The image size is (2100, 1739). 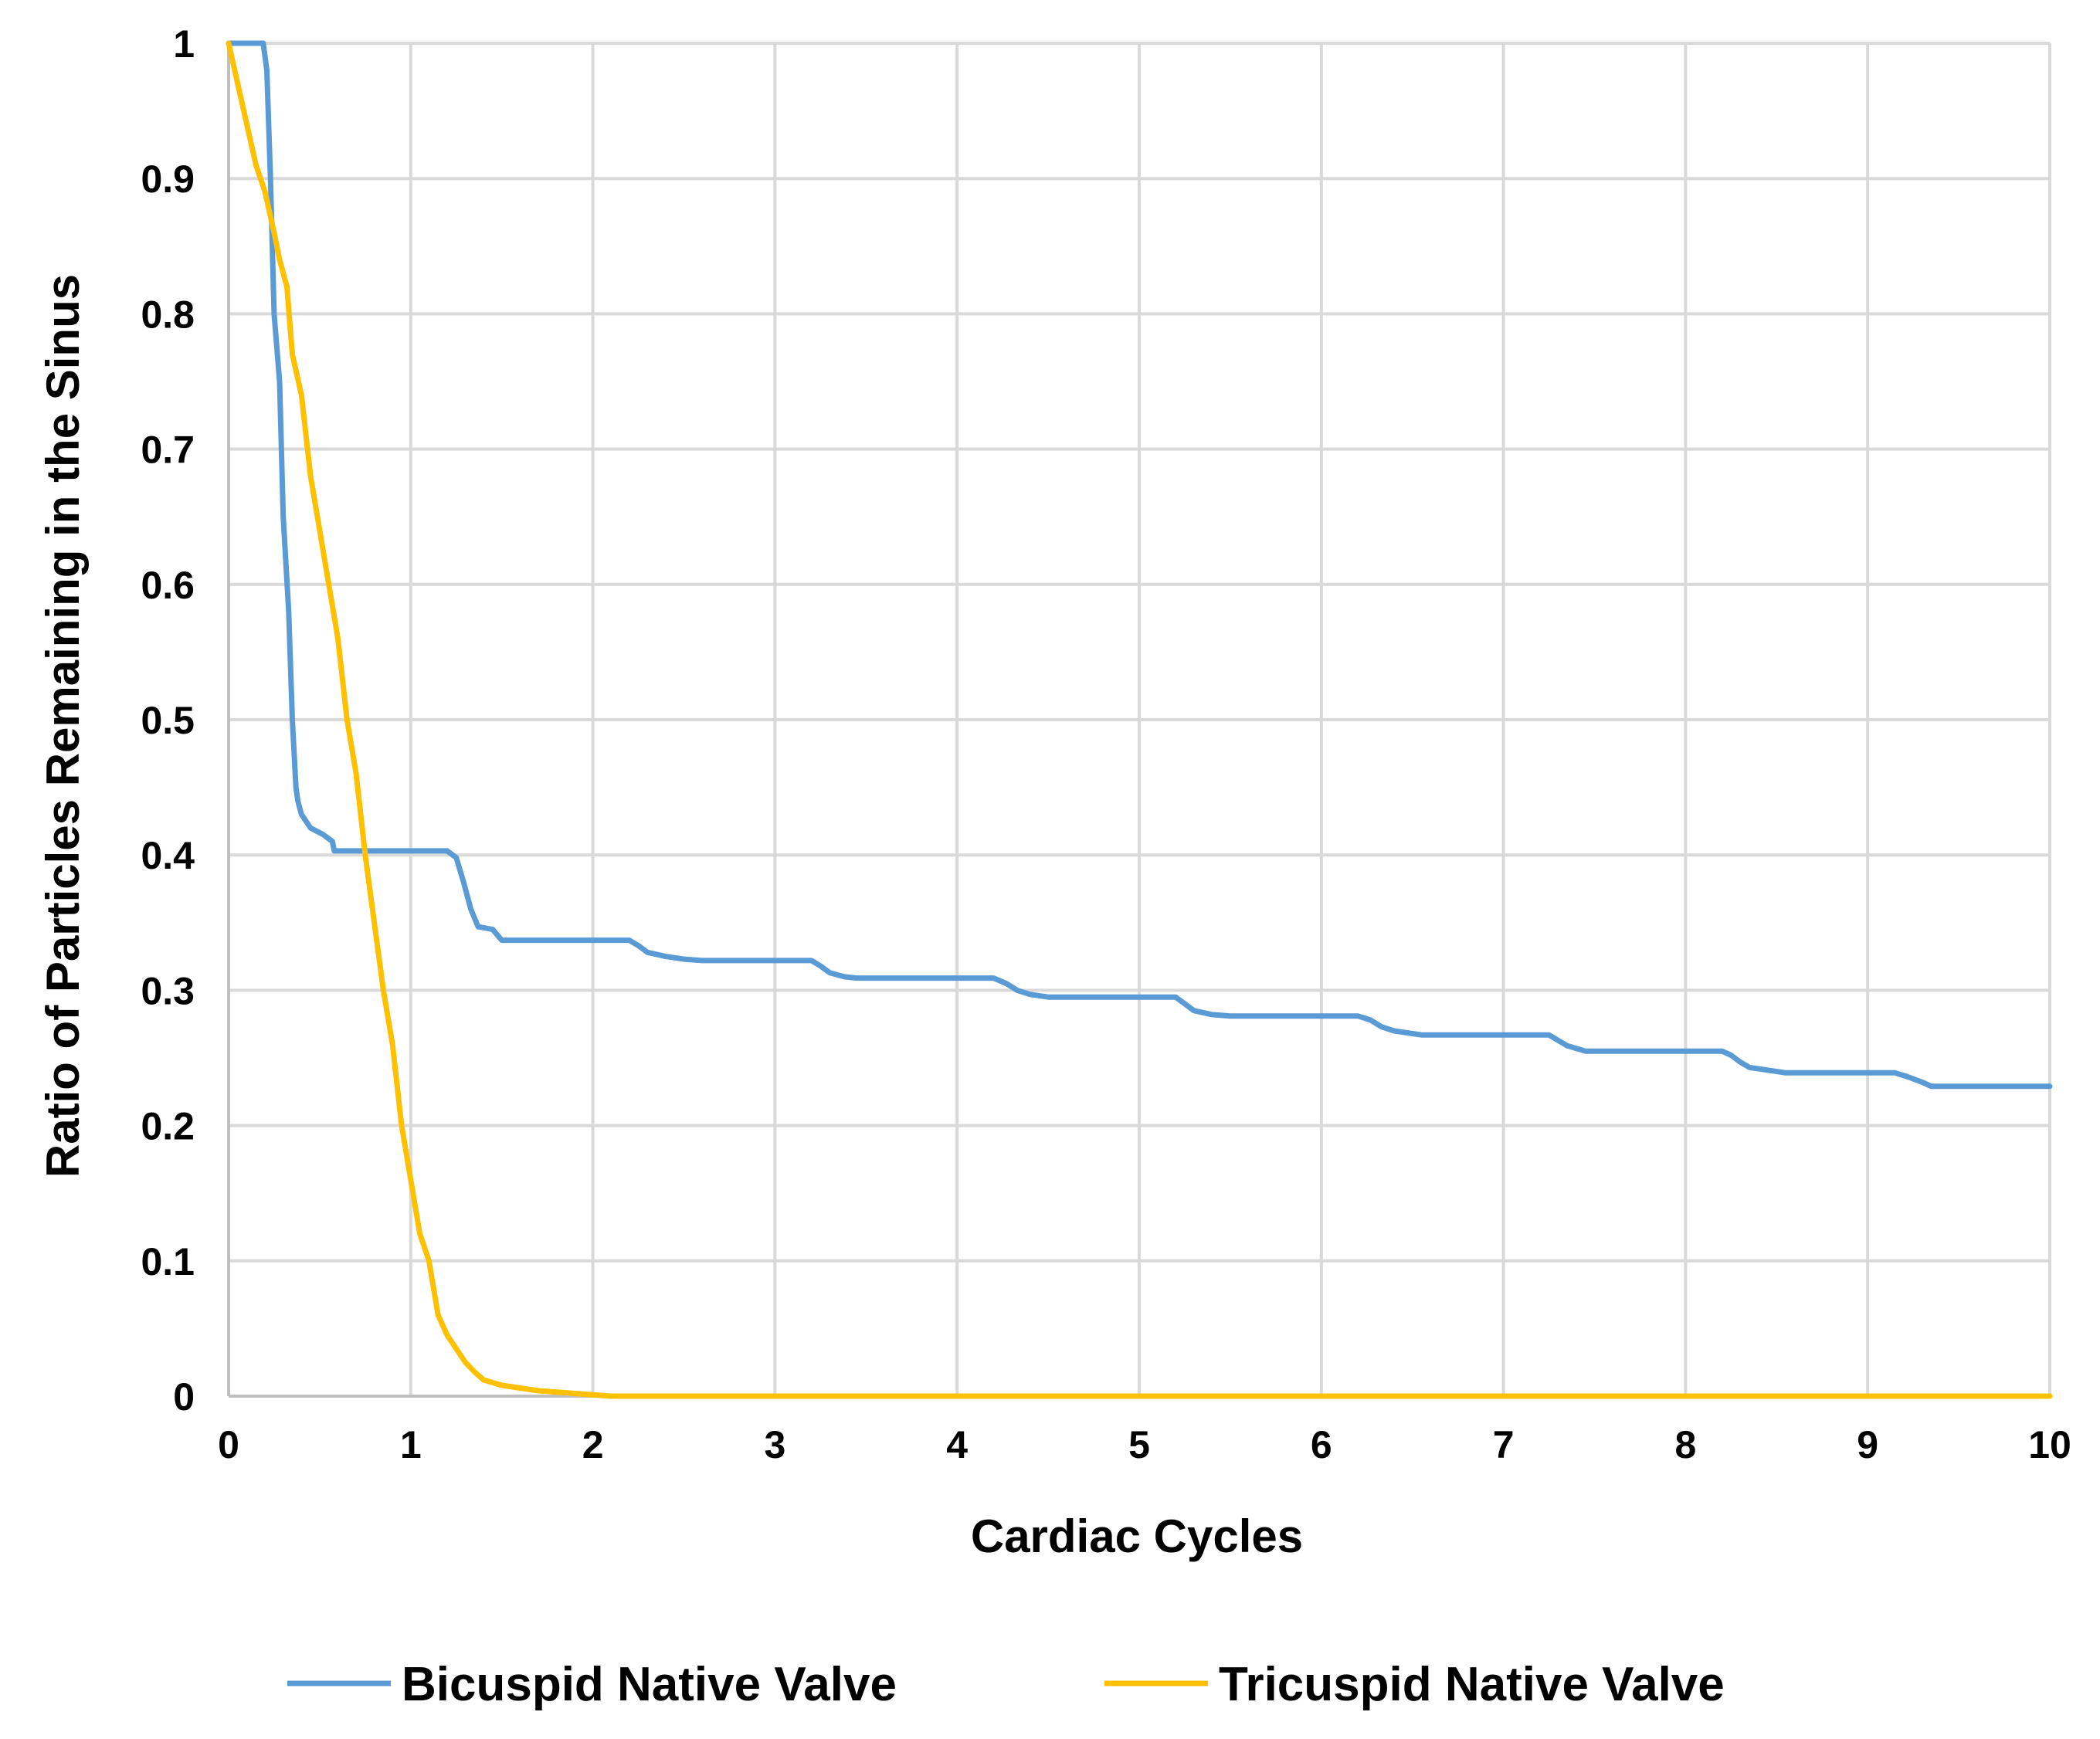 What do you see at coordinates (1504, 1444) in the screenshot?
I see `x-tick-label: 7` at bounding box center [1504, 1444].